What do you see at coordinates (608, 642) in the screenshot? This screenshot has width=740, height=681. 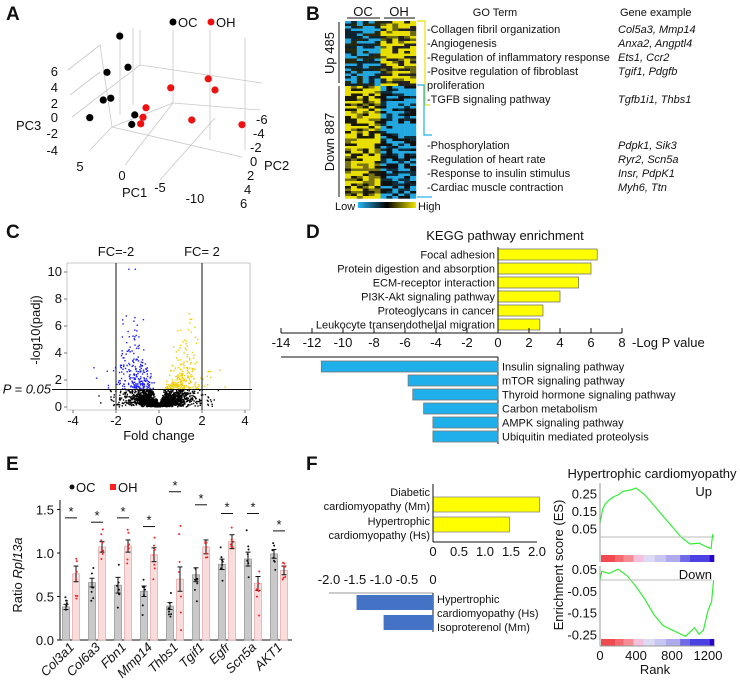 I see `rank-colorbar-segment` at bounding box center [608, 642].